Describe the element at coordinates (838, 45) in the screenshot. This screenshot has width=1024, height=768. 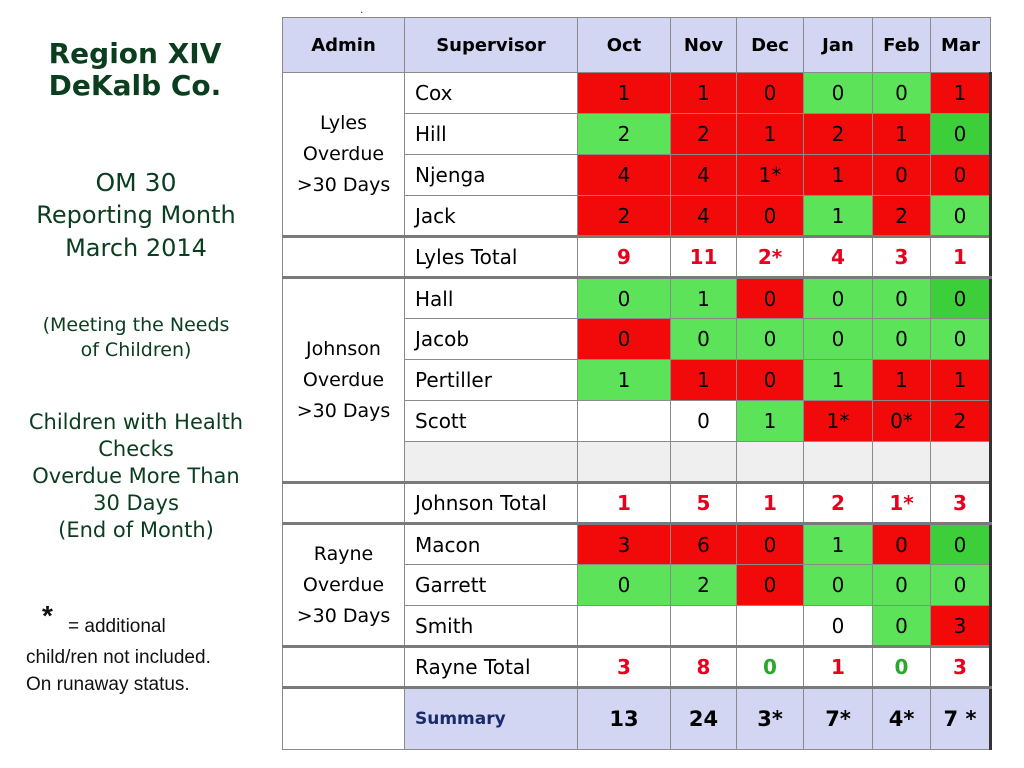
I see `header-jan: Jan` at that location.